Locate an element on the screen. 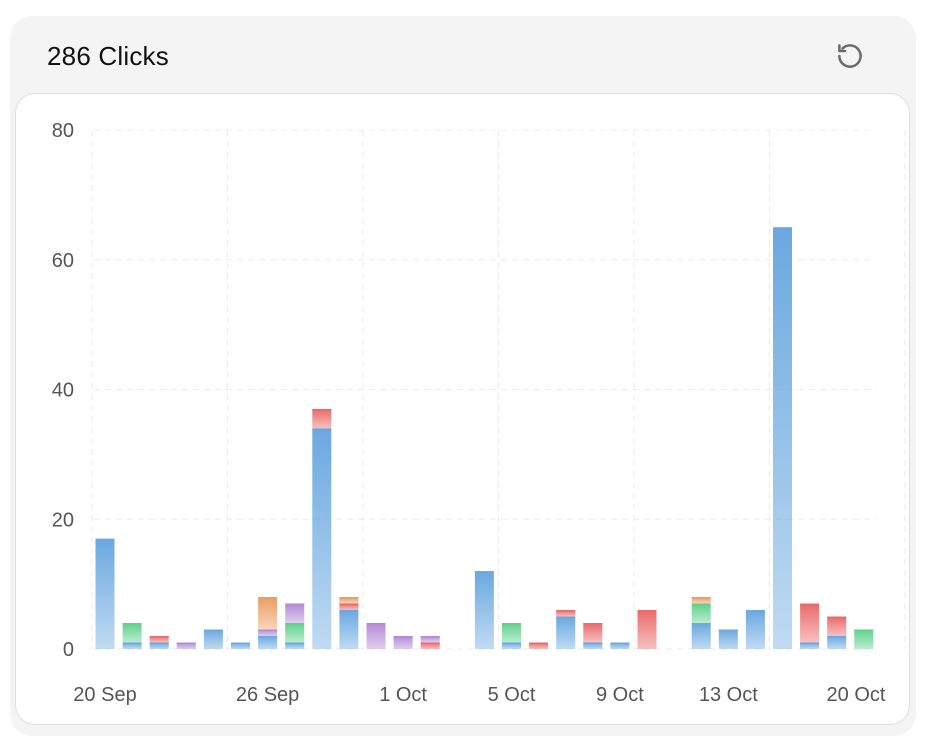 Image resolution: width=930 pixels, height=744 pixels. y-tick-label: 0 is located at coordinates (68, 650).